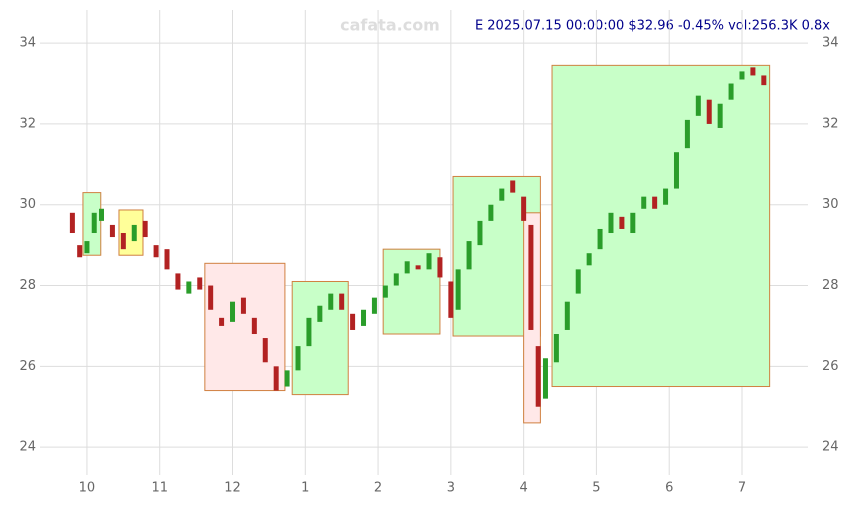 Image resolution: width=849 pixels, height=505 pixels. Describe the element at coordinates (523, 488) in the screenshot. I see `x-tick-label: 4` at that location.